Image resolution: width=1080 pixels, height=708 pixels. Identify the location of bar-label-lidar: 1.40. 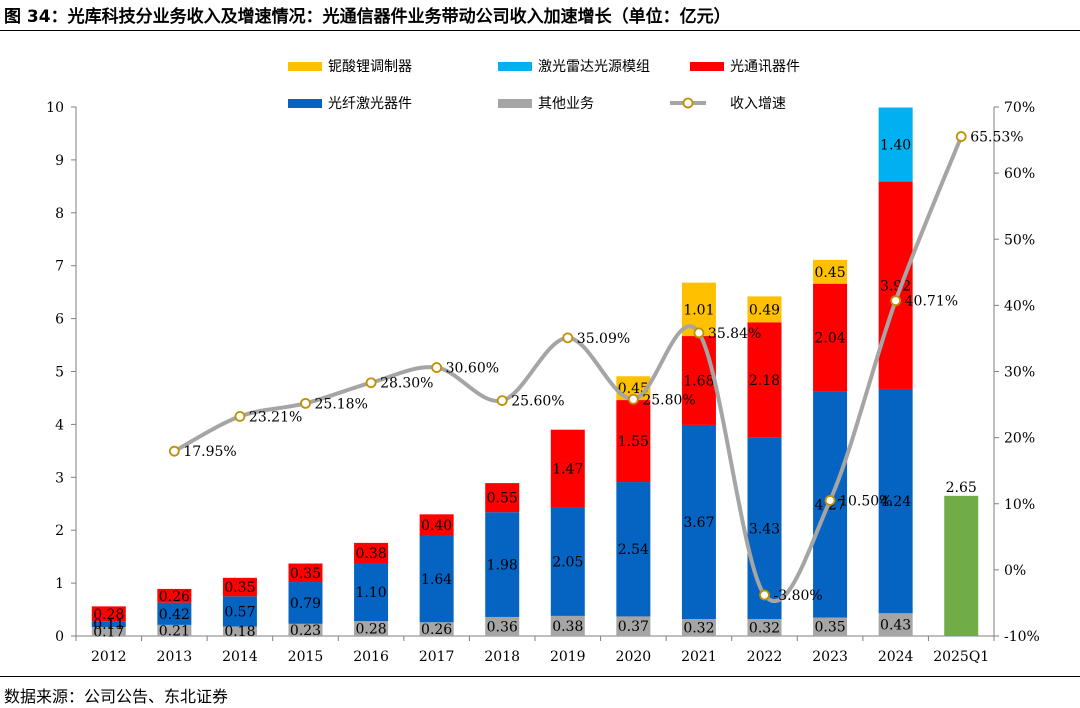
(895, 146).